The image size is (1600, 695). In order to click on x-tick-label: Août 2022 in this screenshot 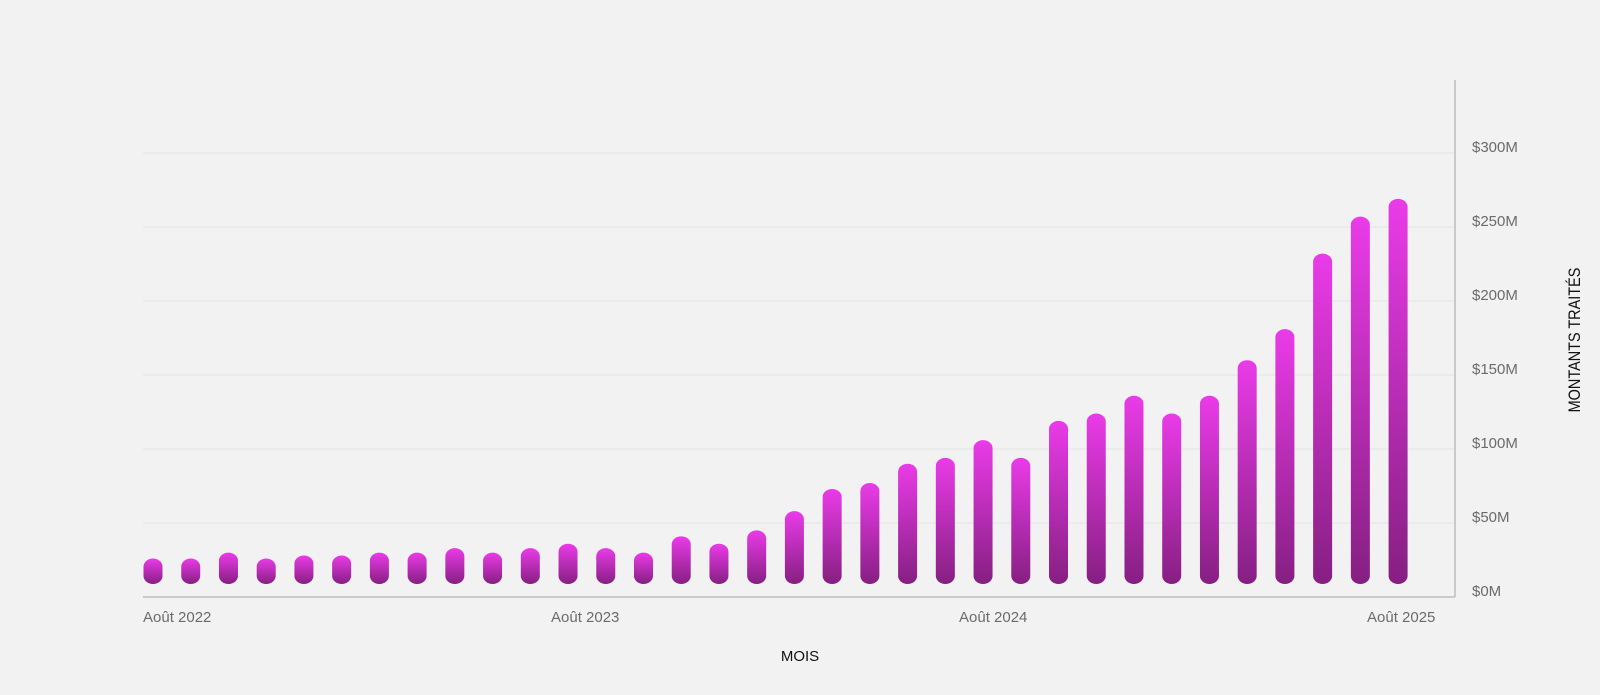, I will do `click(177, 617)`.